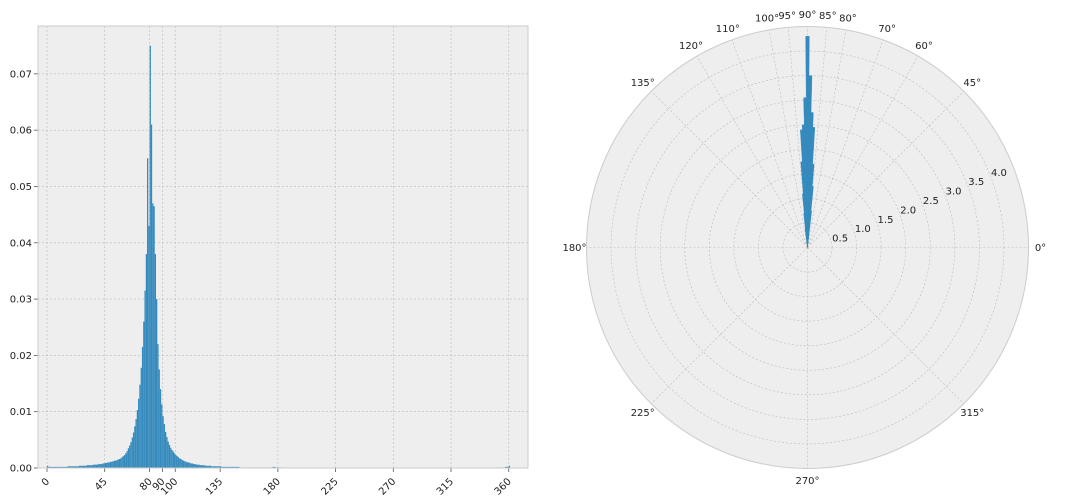  What do you see at coordinates (643, 83) in the screenshot?
I see `polar-angle-label: 135°` at bounding box center [643, 83].